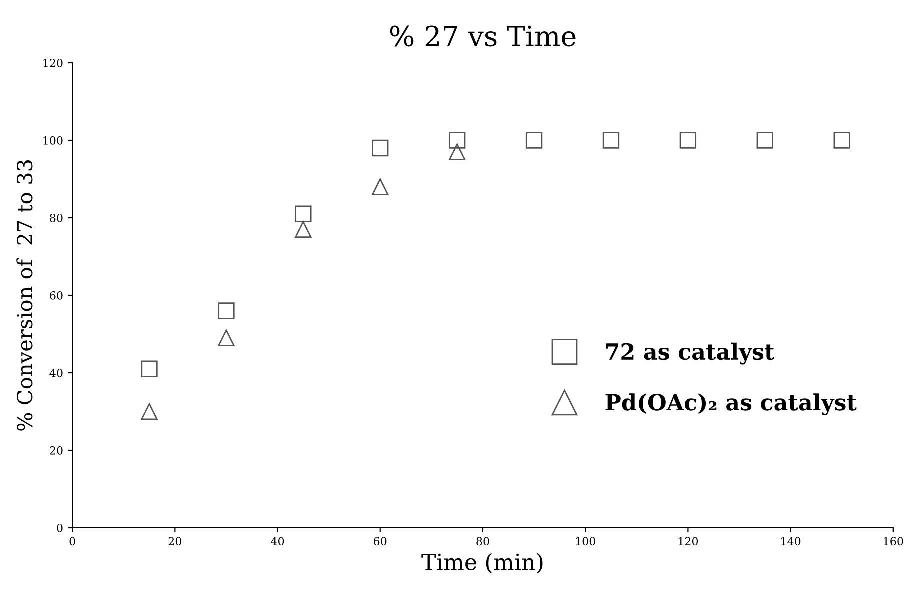 This screenshot has height=600, width=907. I want to click on y-tick-label: 80, so click(56, 218).